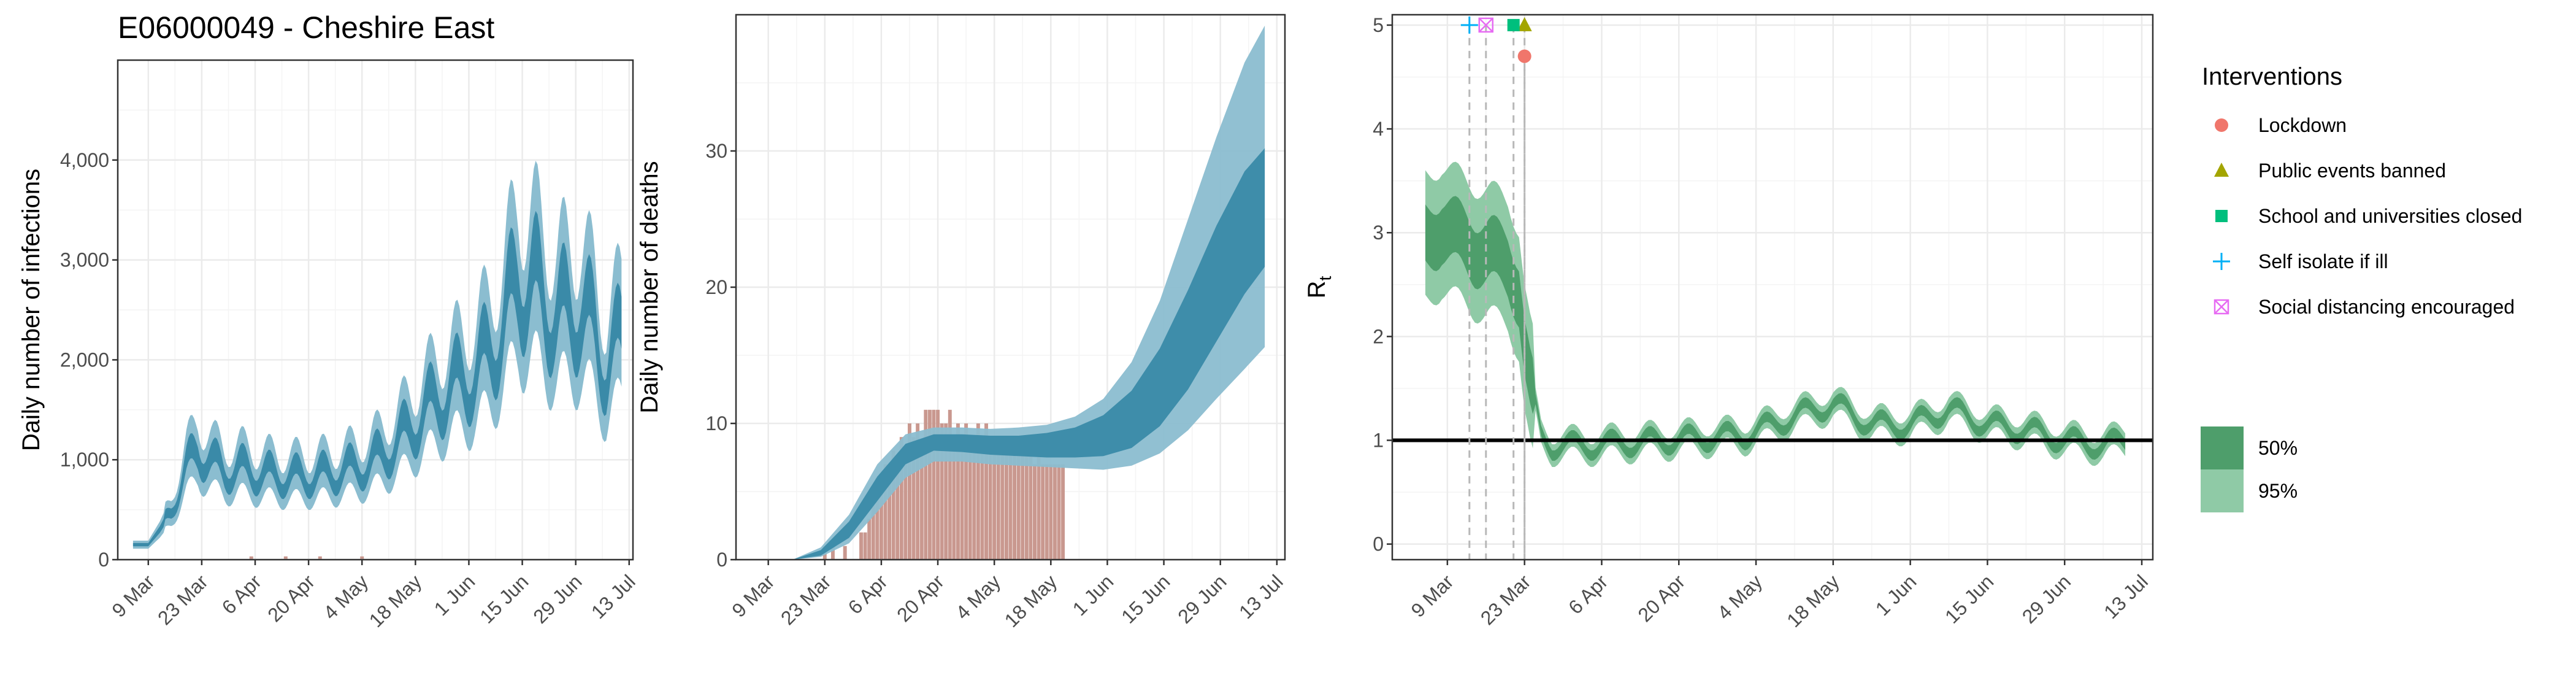 The image size is (2576, 683). I want to click on y-axis-label-subscript: t, so click(1325, 278).